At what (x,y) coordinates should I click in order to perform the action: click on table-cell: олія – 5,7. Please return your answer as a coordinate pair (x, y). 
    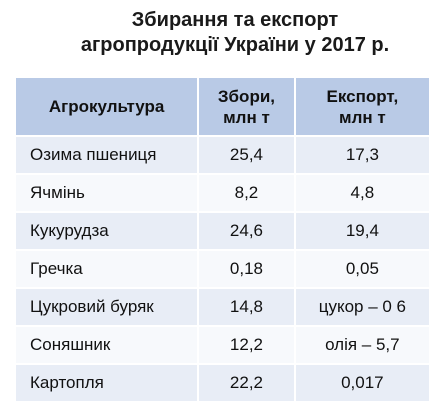
    Looking at the image, I should click on (362, 345).